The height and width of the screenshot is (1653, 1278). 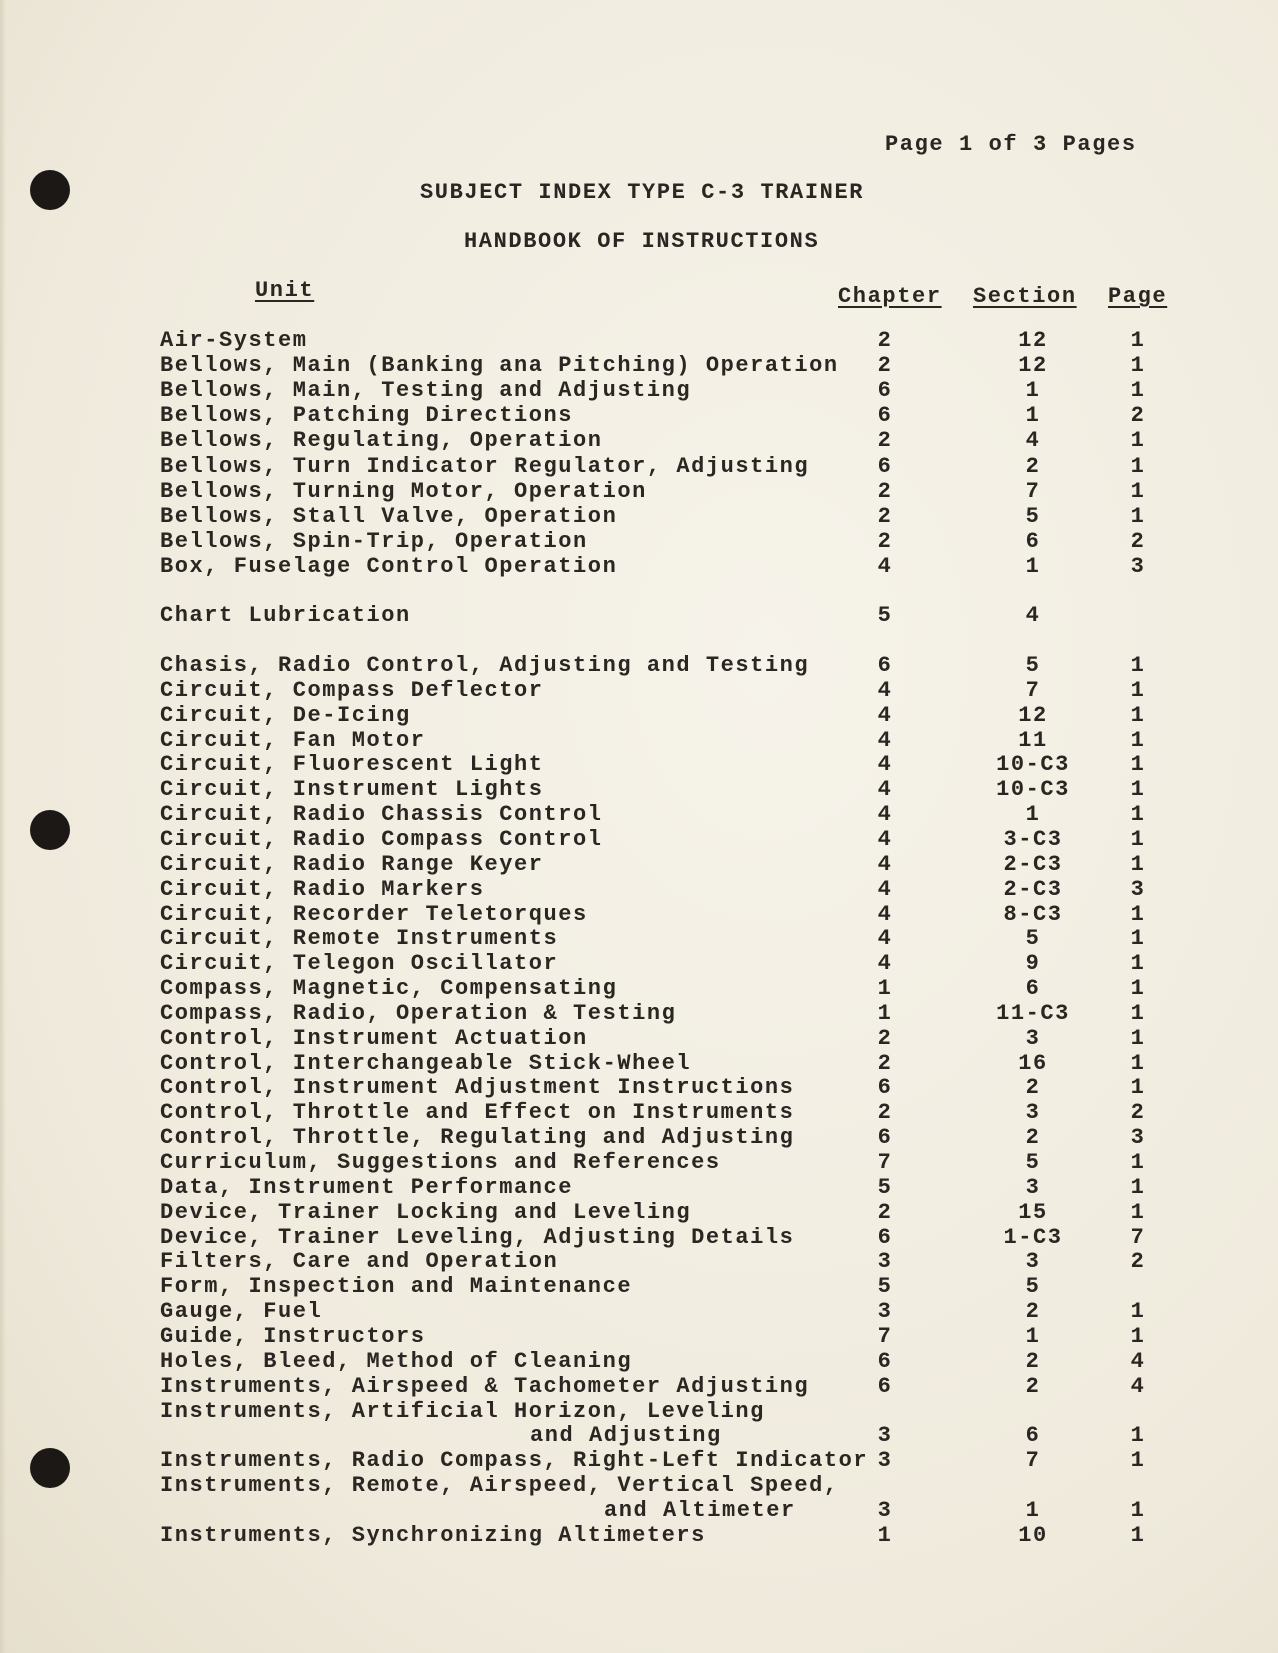 What do you see at coordinates (1033, 964) in the screenshot?
I see `section-cell: 9` at bounding box center [1033, 964].